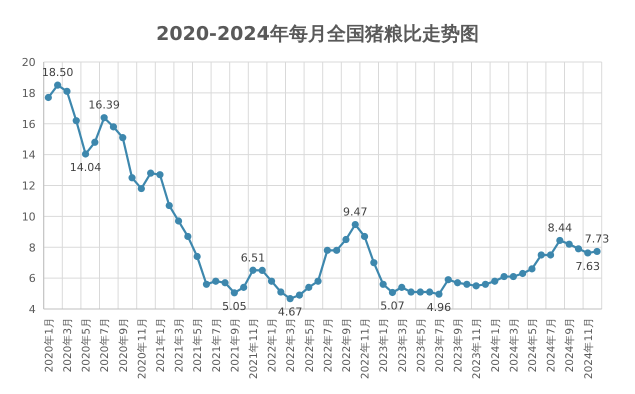 The width and height of the screenshot is (635, 394). What do you see at coordinates (32, 279) in the screenshot?
I see `y-tick-label: 6` at bounding box center [32, 279].